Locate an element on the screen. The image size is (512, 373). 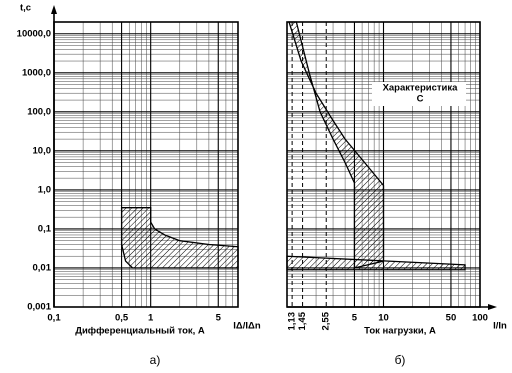
x-tick-label: 0,5 is located at coordinates (122, 318).